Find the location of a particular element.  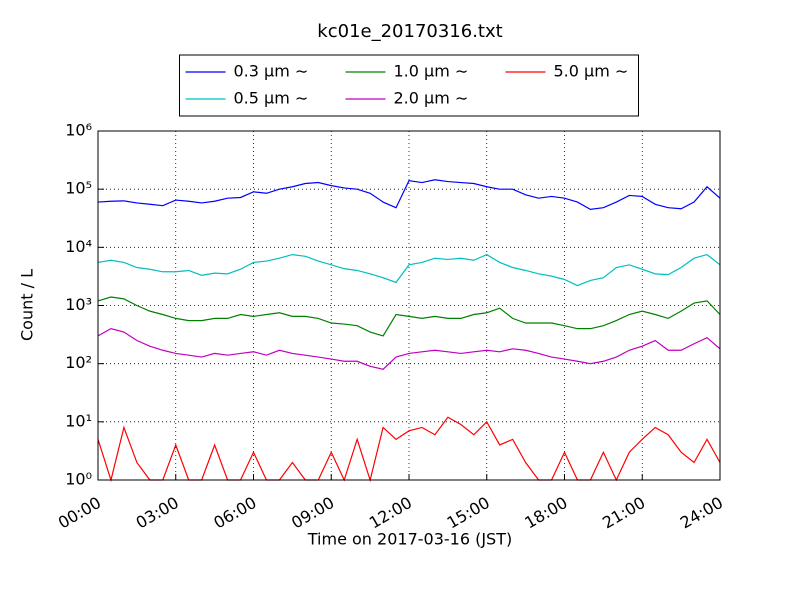

y-tick-label: 10¹ is located at coordinates (78, 420).